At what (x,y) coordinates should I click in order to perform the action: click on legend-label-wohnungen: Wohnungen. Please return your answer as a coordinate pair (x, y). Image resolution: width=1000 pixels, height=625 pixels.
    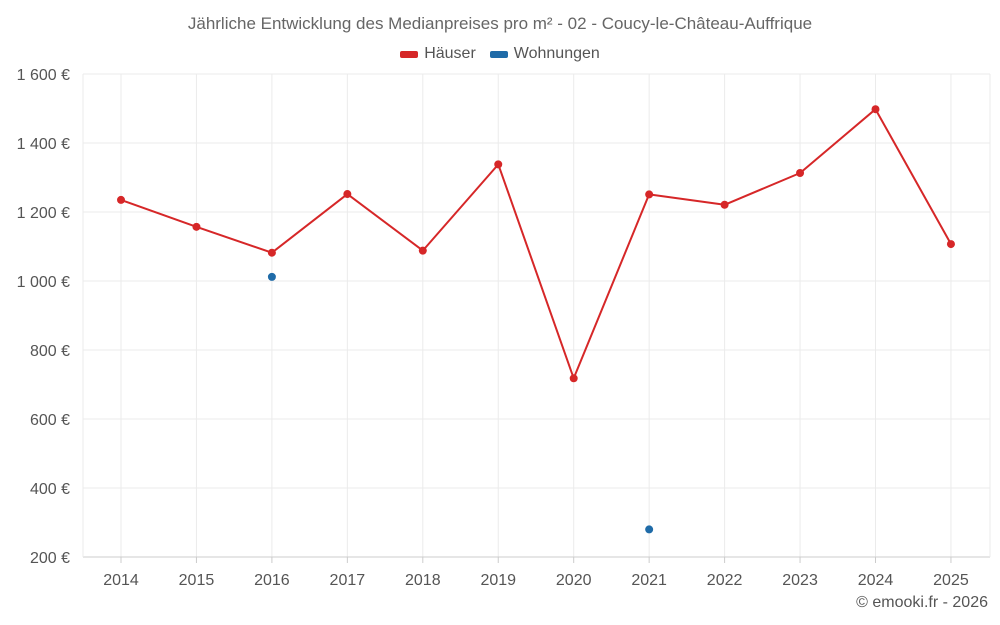
    Looking at the image, I should click on (556, 53).